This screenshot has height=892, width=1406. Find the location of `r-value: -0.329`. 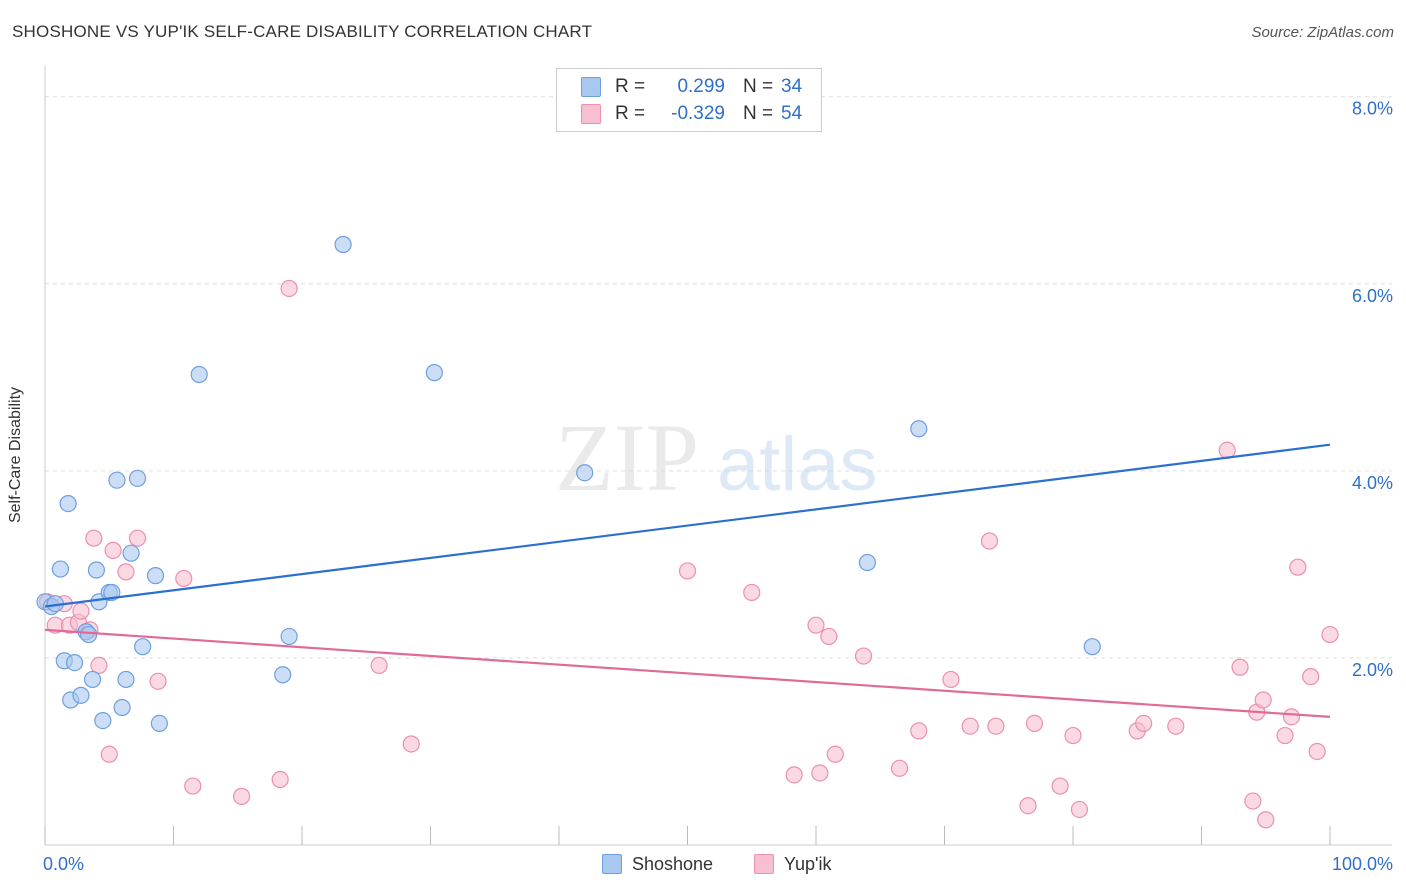

r-value: -0.329 is located at coordinates (698, 113).